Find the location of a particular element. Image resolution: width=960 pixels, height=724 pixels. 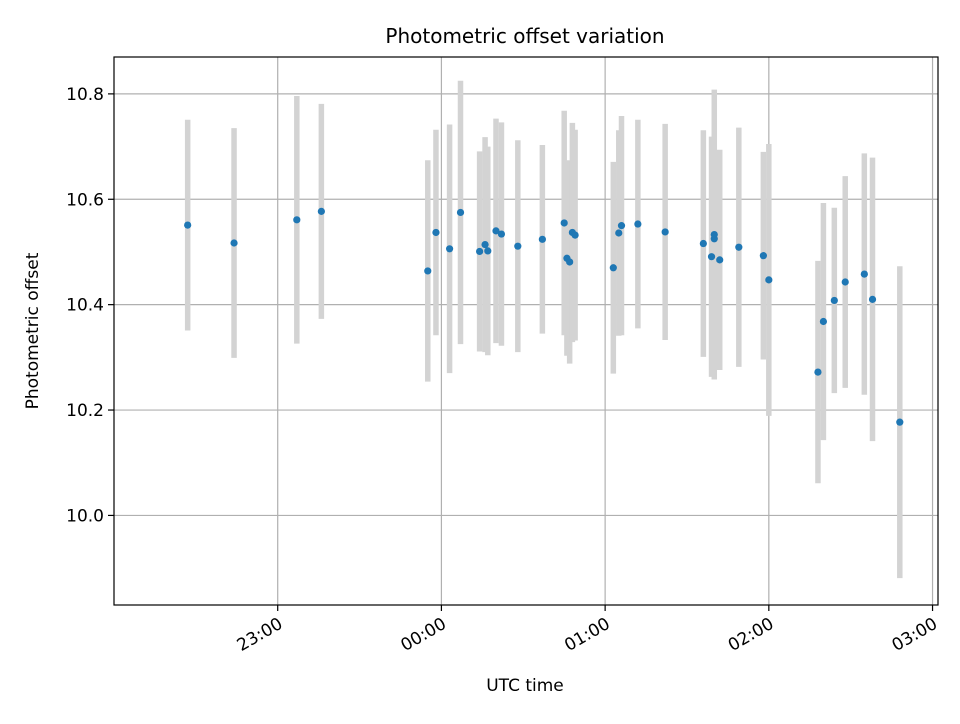

y-tick-label: 10.4 is located at coordinates (85, 306).